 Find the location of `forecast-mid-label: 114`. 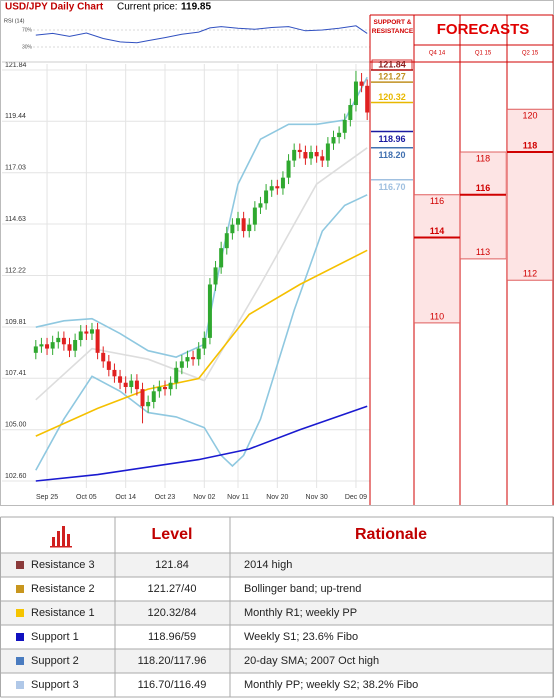

forecast-mid-label: 114 is located at coordinates (437, 231).